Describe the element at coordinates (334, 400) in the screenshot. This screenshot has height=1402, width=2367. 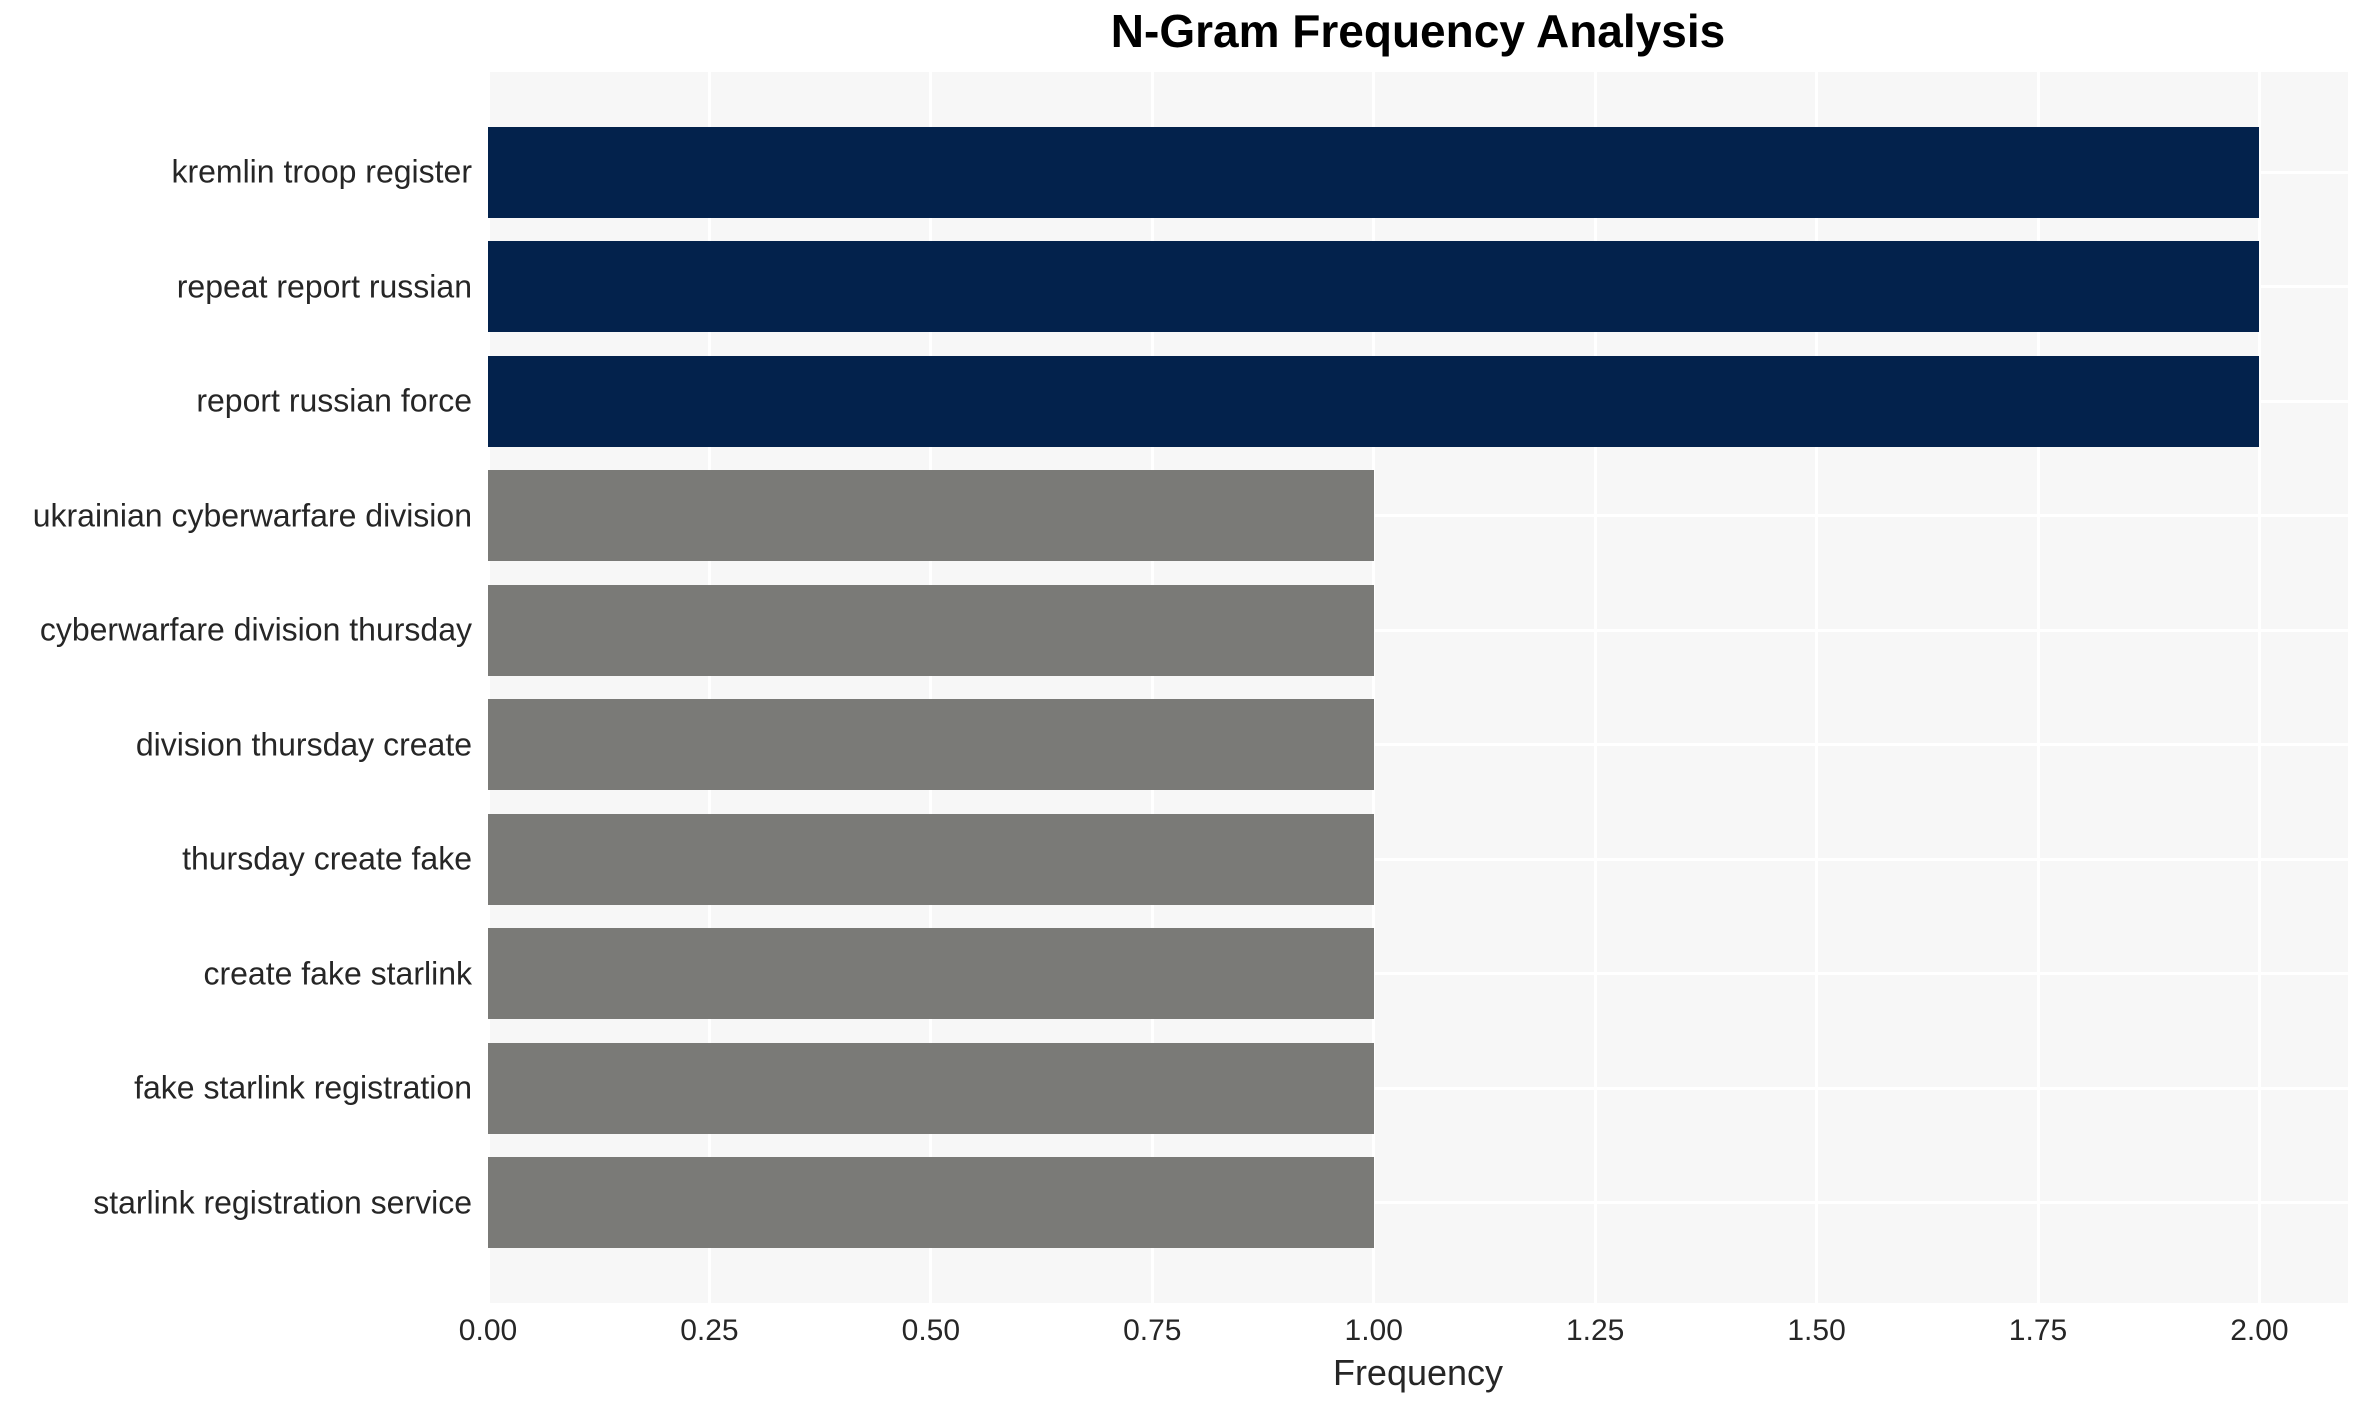
I see `y-axis-label: report russian force` at that location.